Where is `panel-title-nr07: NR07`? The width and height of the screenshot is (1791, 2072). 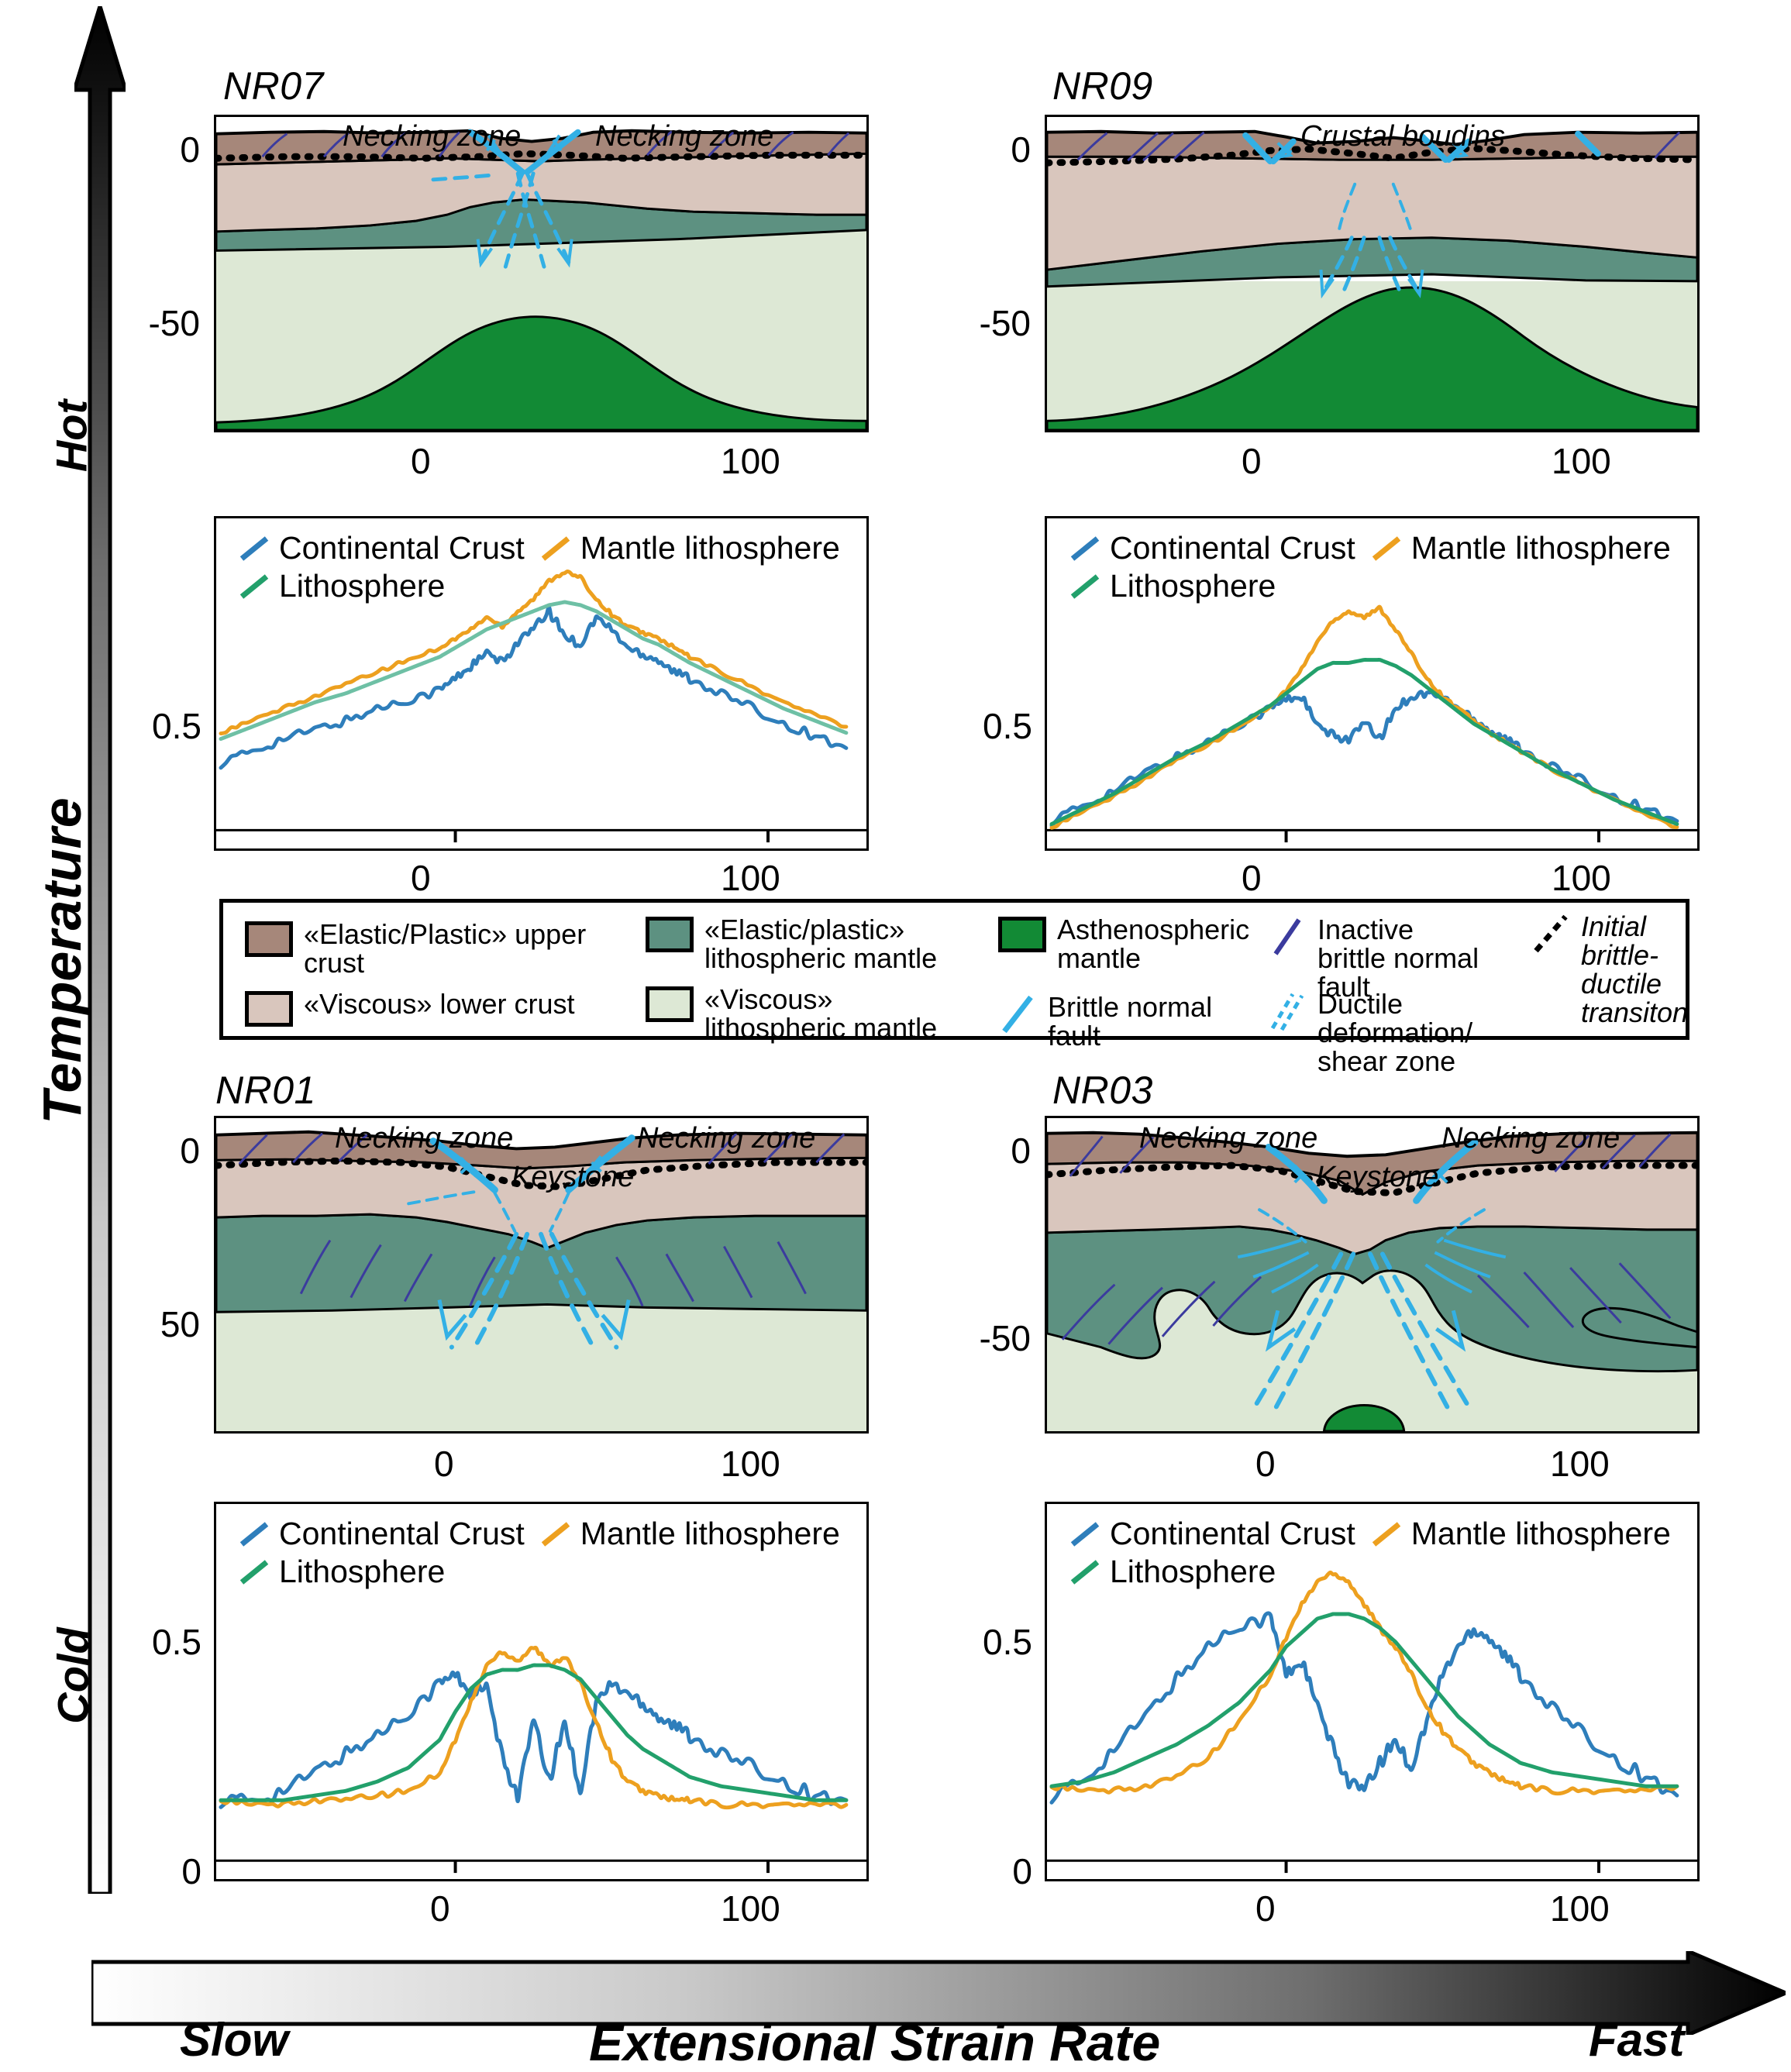
panel-title-nr07: NR07 is located at coordinates (273, 86).